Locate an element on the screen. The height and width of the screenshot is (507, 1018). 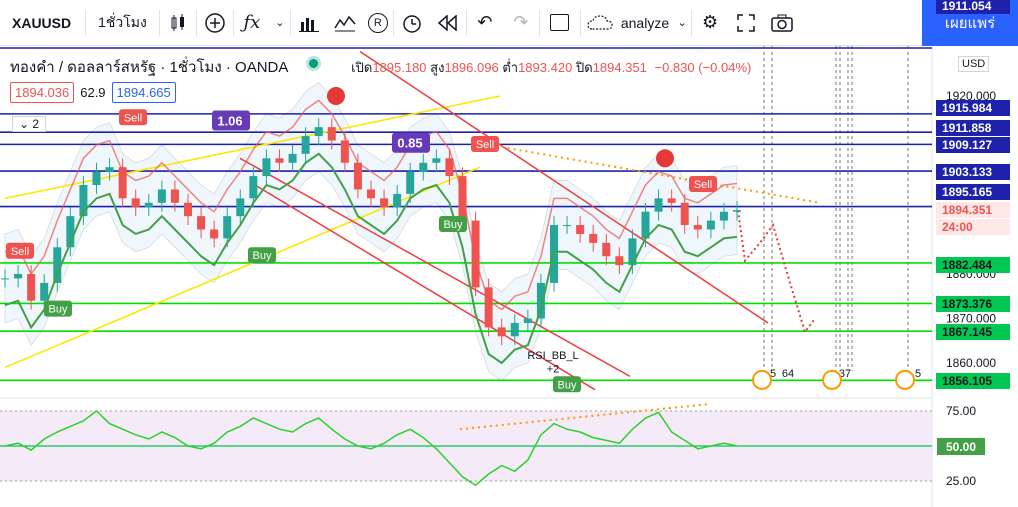
close-label: ปิด is located at coordinates (584, 67).